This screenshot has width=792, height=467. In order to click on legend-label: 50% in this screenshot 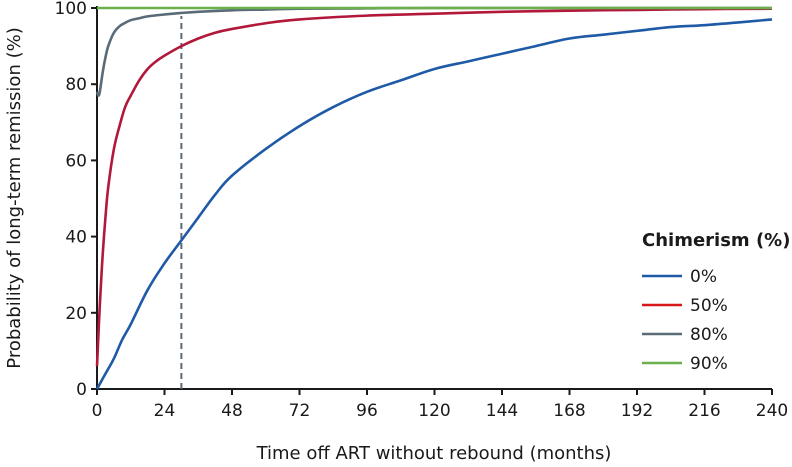, I will do `click(709, 306)`.